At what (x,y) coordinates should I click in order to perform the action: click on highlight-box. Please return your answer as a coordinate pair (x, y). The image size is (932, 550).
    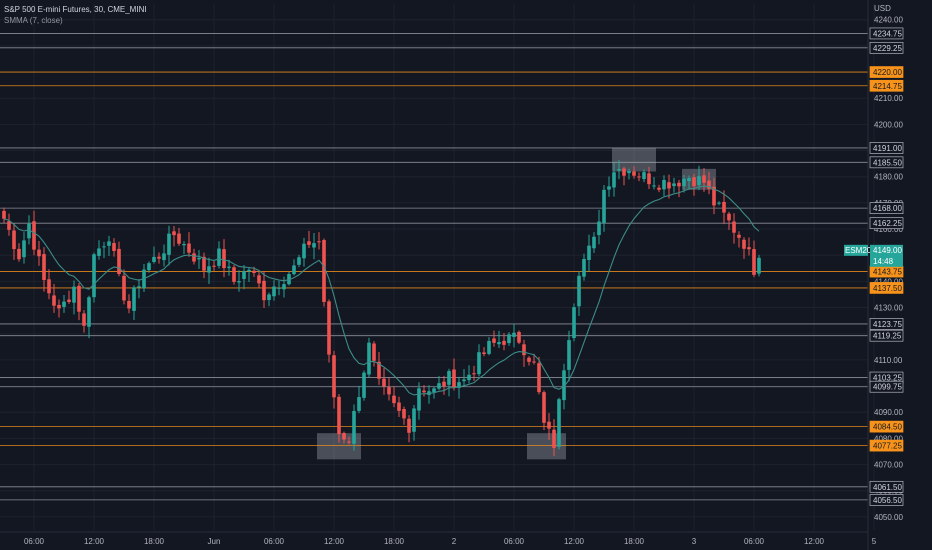
    Looking at the image, I should click on (634, 159).